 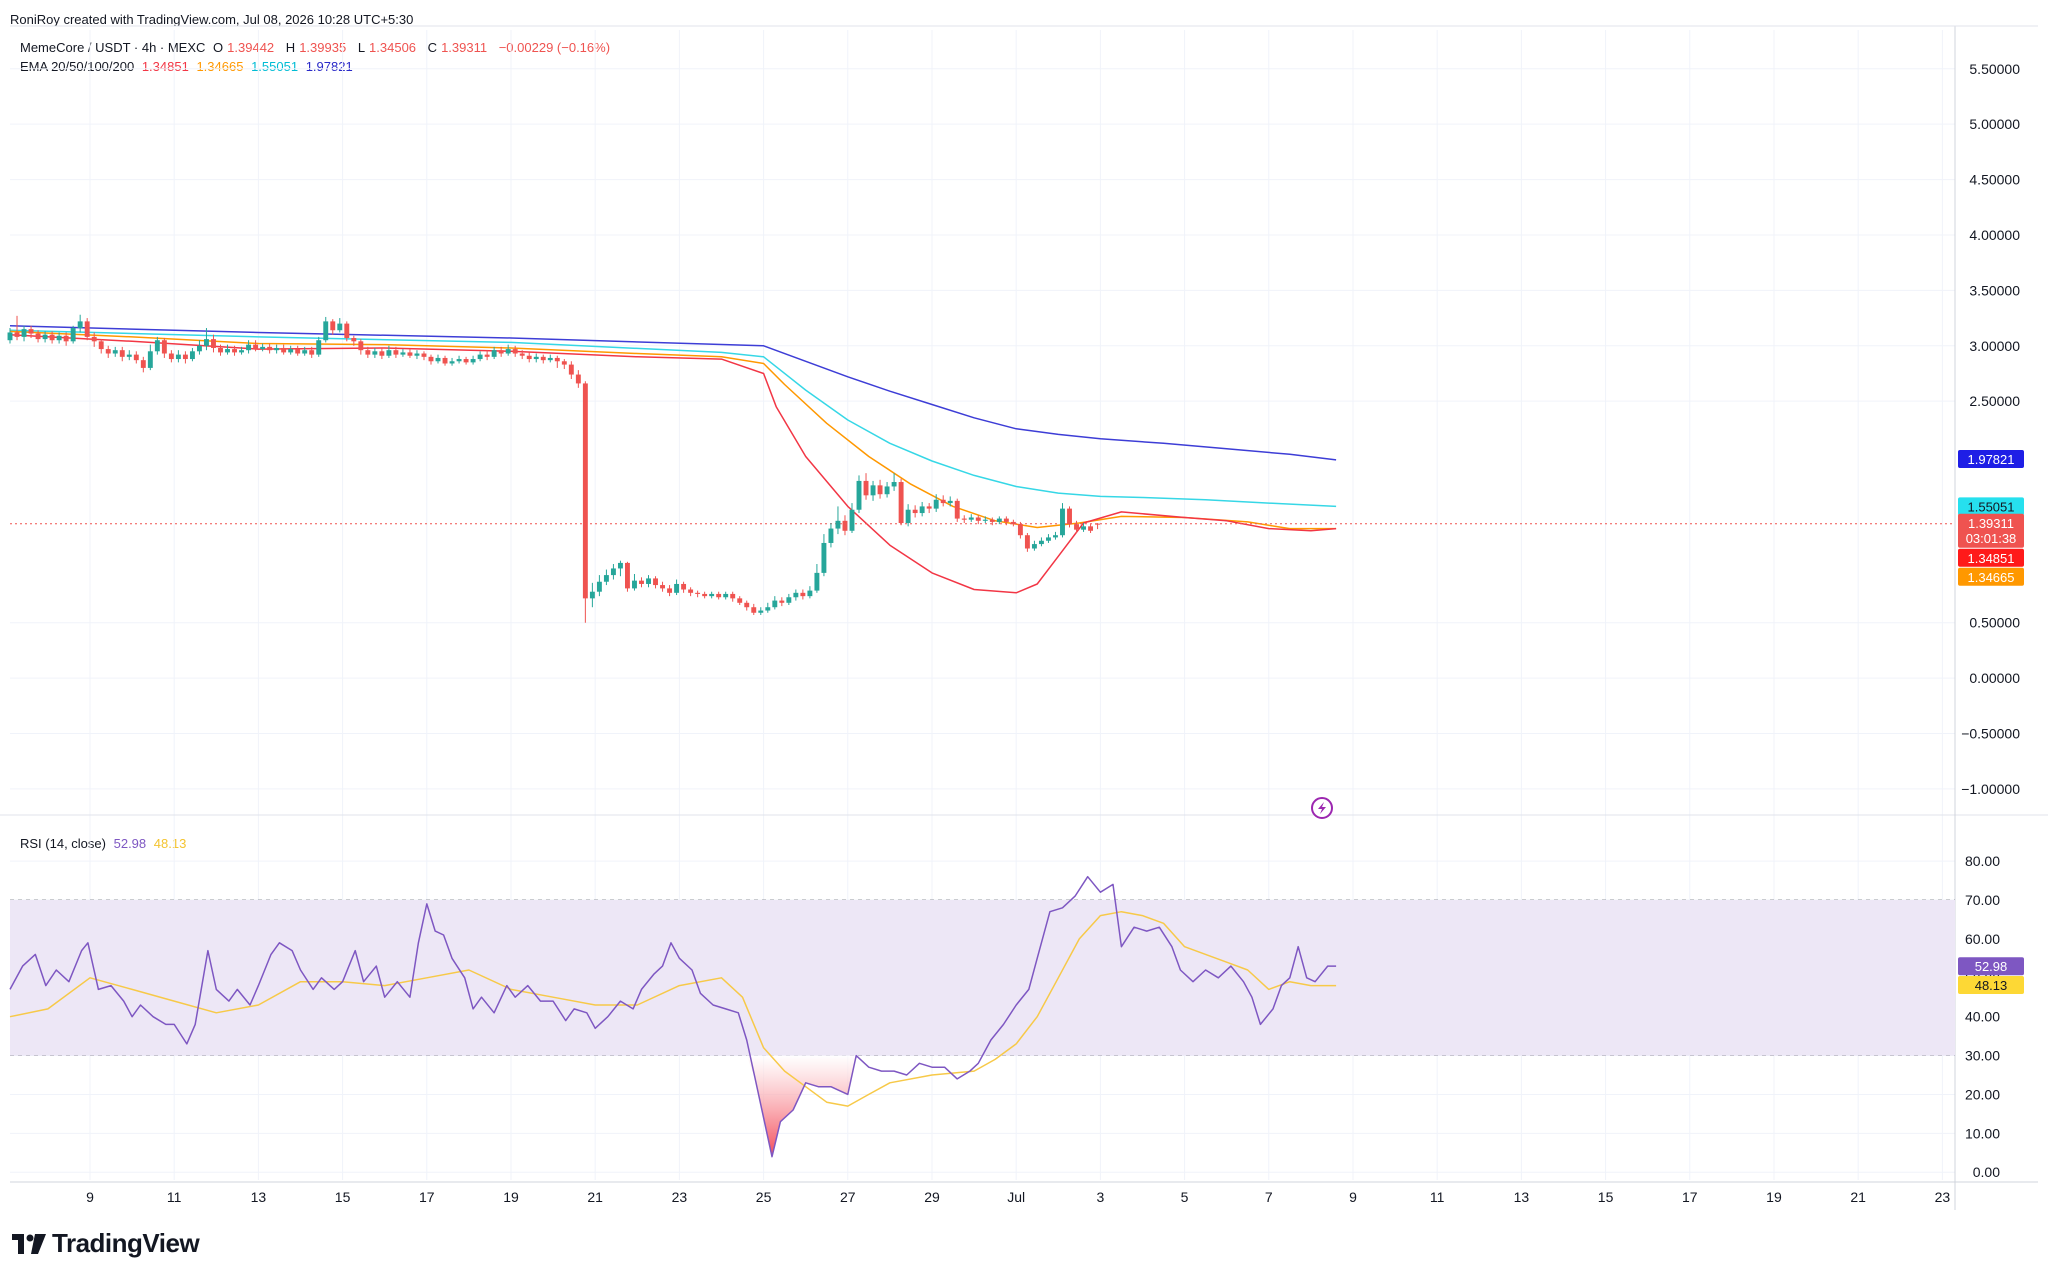 I want to click on tradingview-logo-icon, so click(x=29, y=1243).